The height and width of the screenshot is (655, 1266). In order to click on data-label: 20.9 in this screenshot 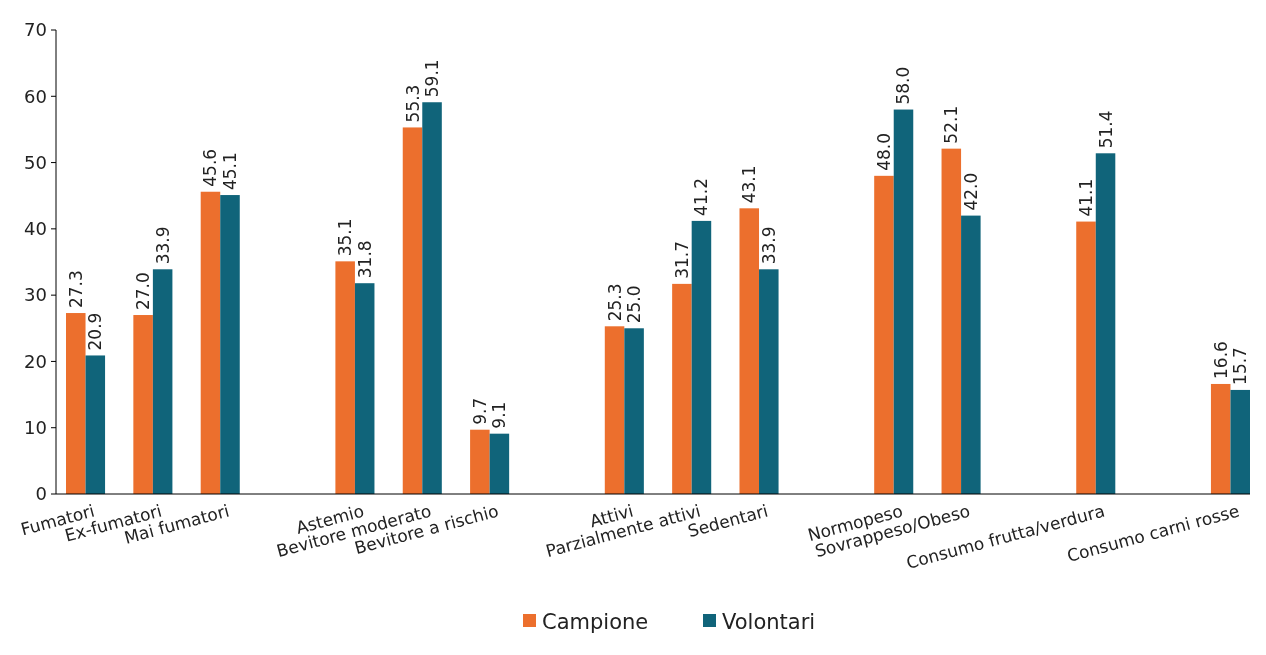, I will do `click(95, 331)`.